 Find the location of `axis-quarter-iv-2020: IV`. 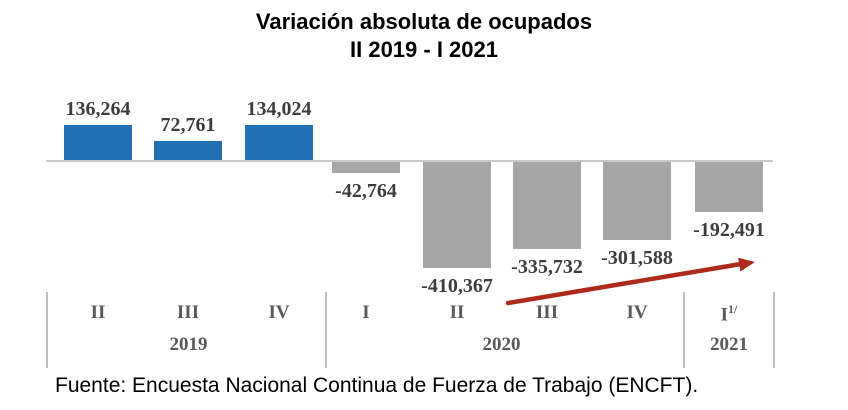

axis-quarter-iv-2020: IV is located at coordinates (637, 312).